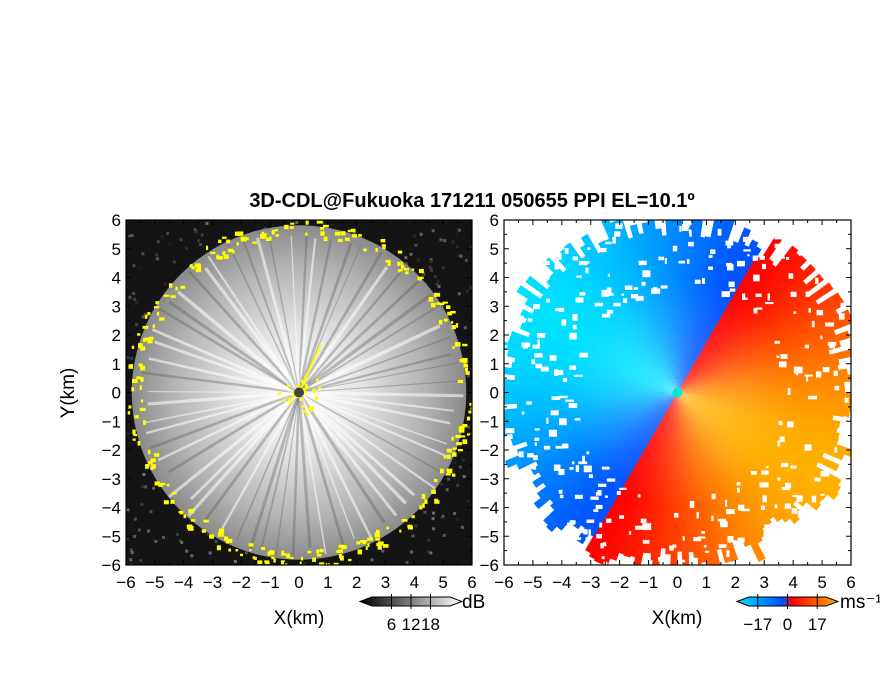  I want to click on y-tick-label: 0, so click(494, 393).